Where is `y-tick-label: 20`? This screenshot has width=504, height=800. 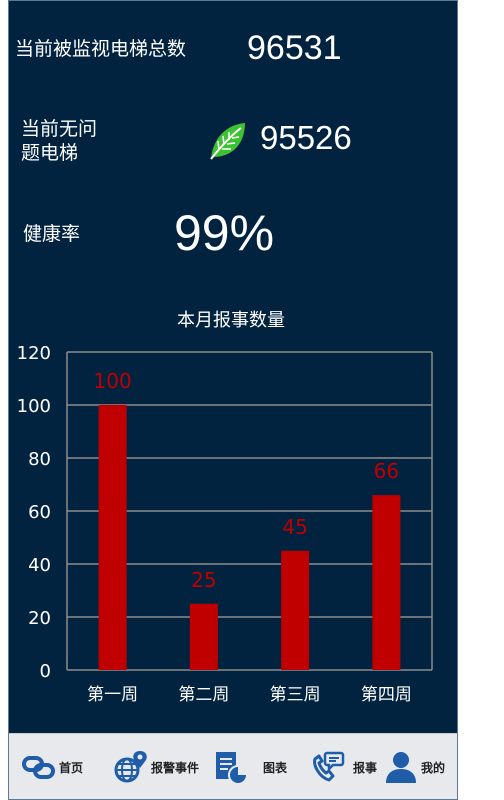
y-tick-label: 20 is located at coordinates (39, 618).